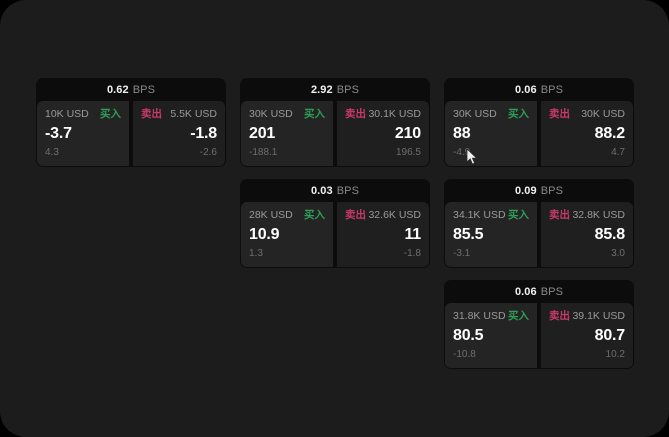 Image resolution: width=669 pixels, height=437 pixels. Describe the element at coordinates (539, 235) in the screenshot. I see `card-body: 34.1K USD 买入 85.5 -3.1 卖出 32.8K USD 85.8 3.0` at that location.